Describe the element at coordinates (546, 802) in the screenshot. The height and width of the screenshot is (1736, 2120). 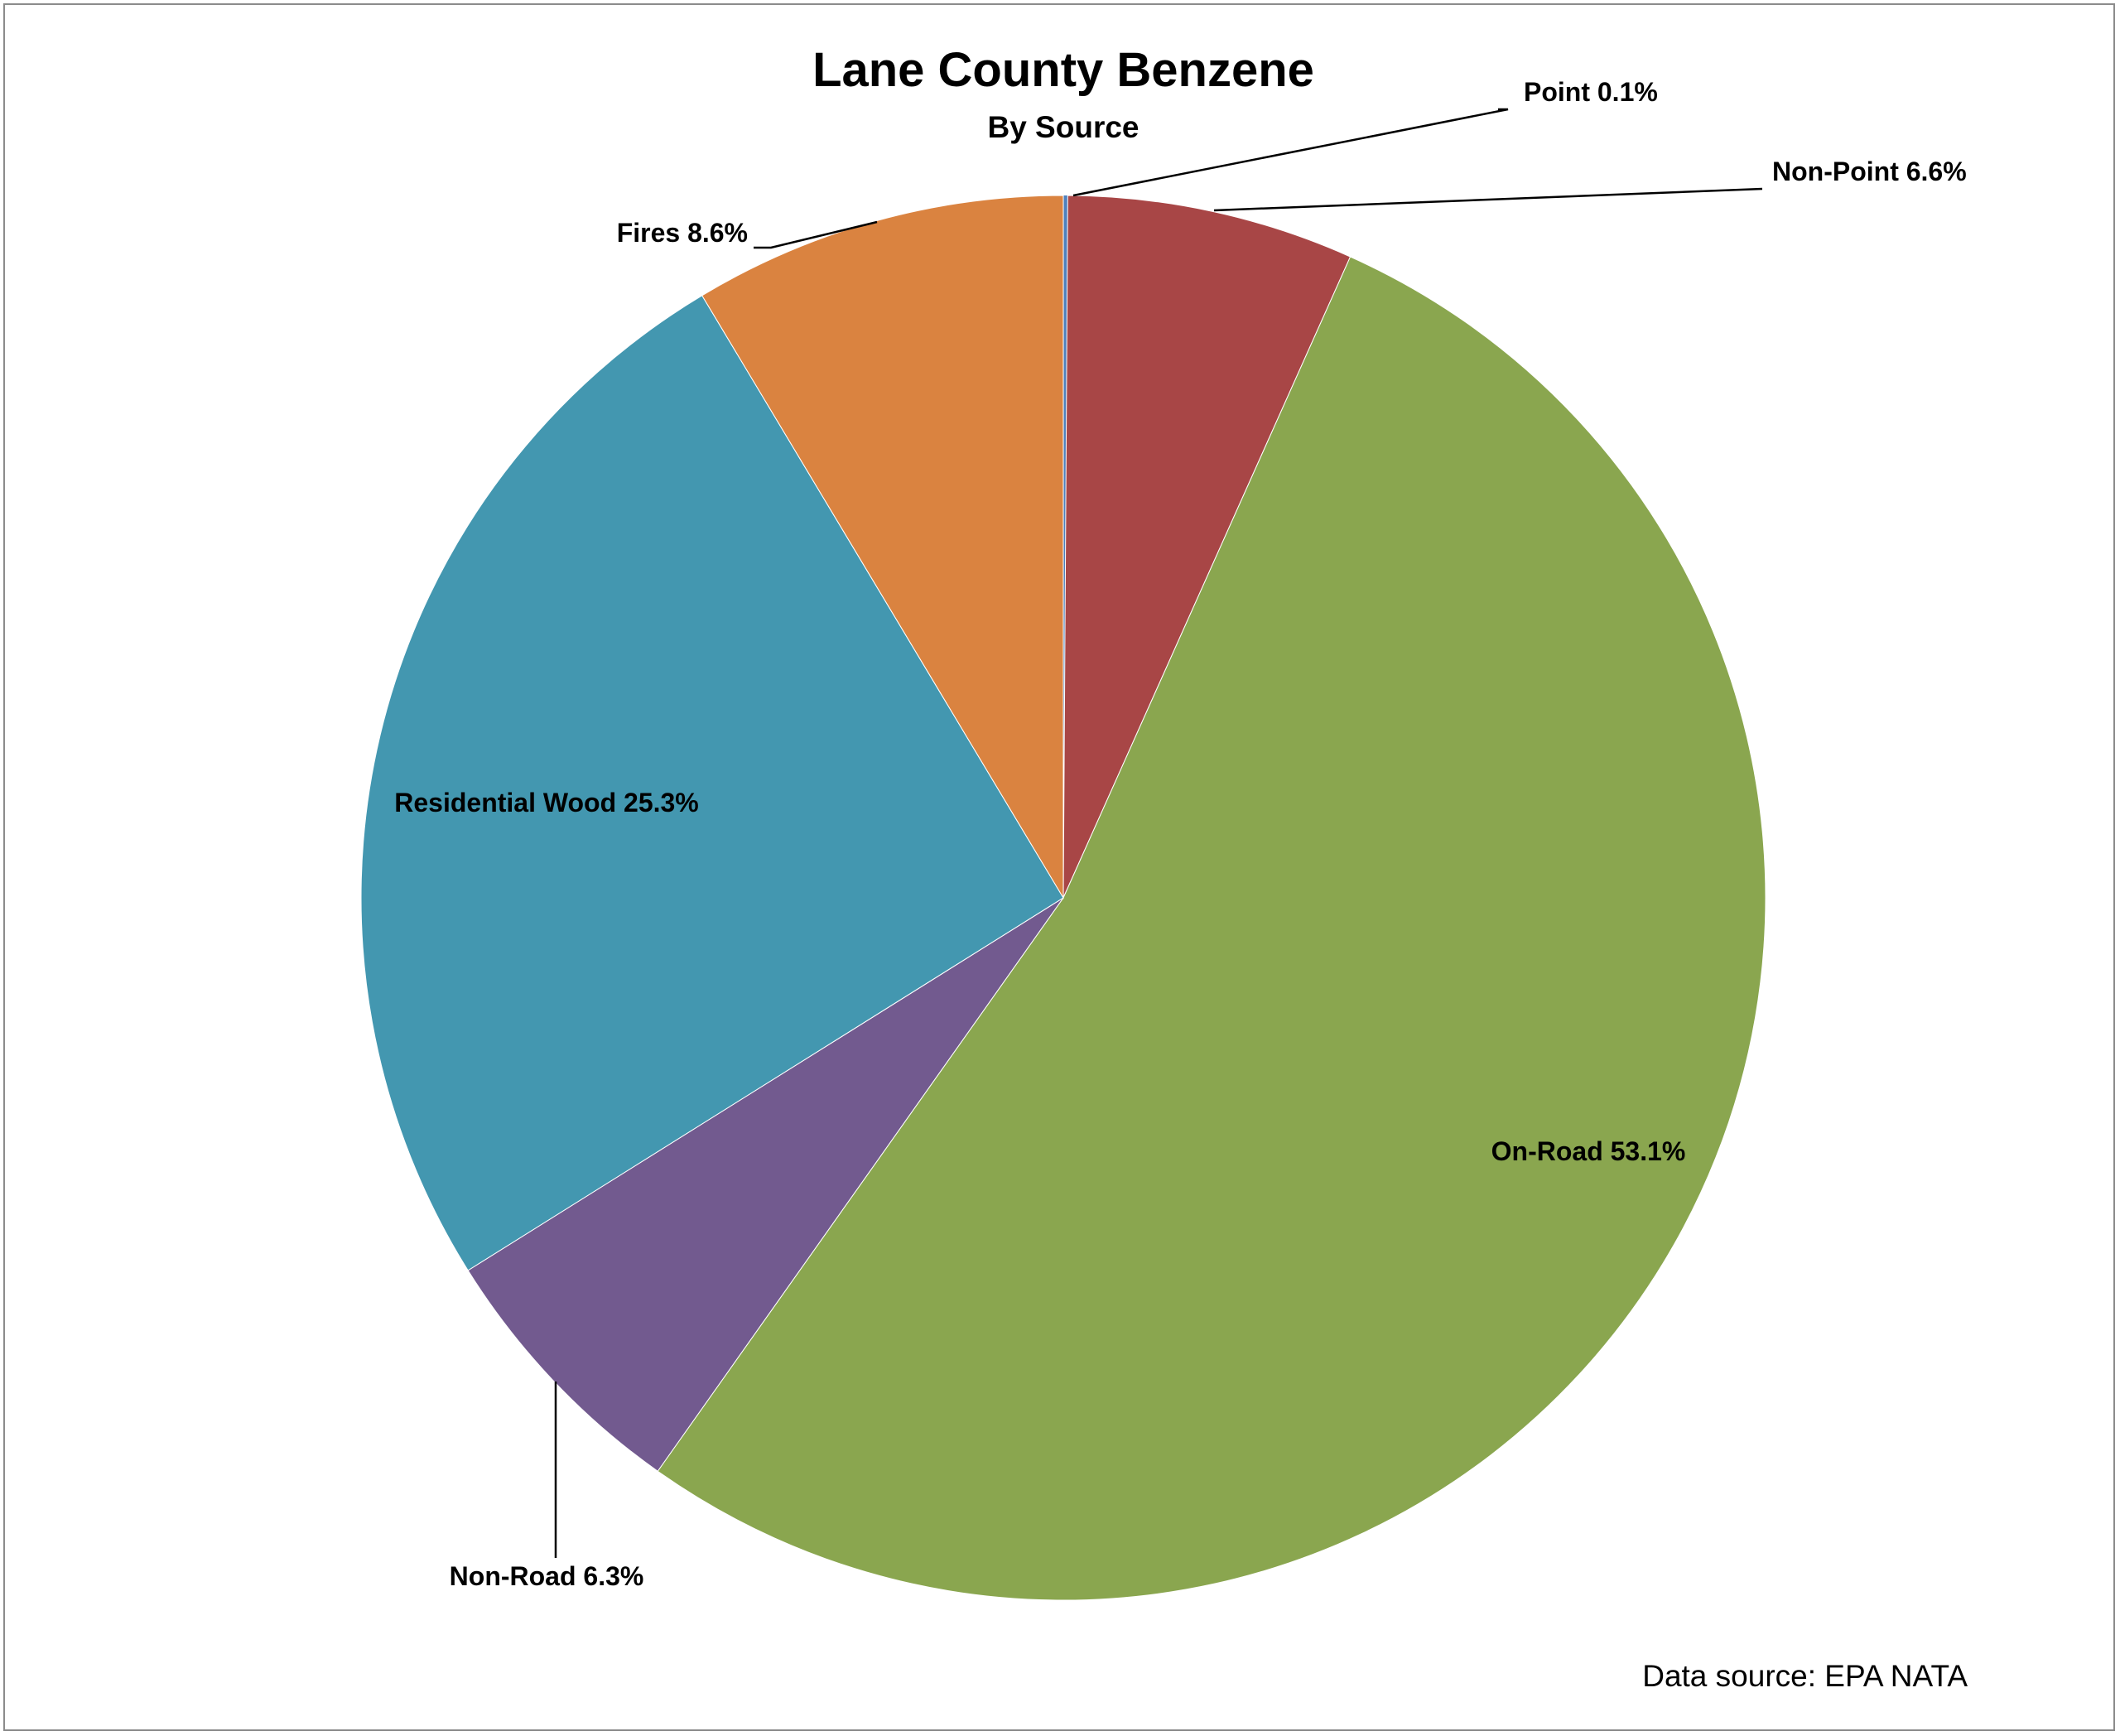
I see `slice-label-residential-wood: Residential Wood 25.3%` at that location.